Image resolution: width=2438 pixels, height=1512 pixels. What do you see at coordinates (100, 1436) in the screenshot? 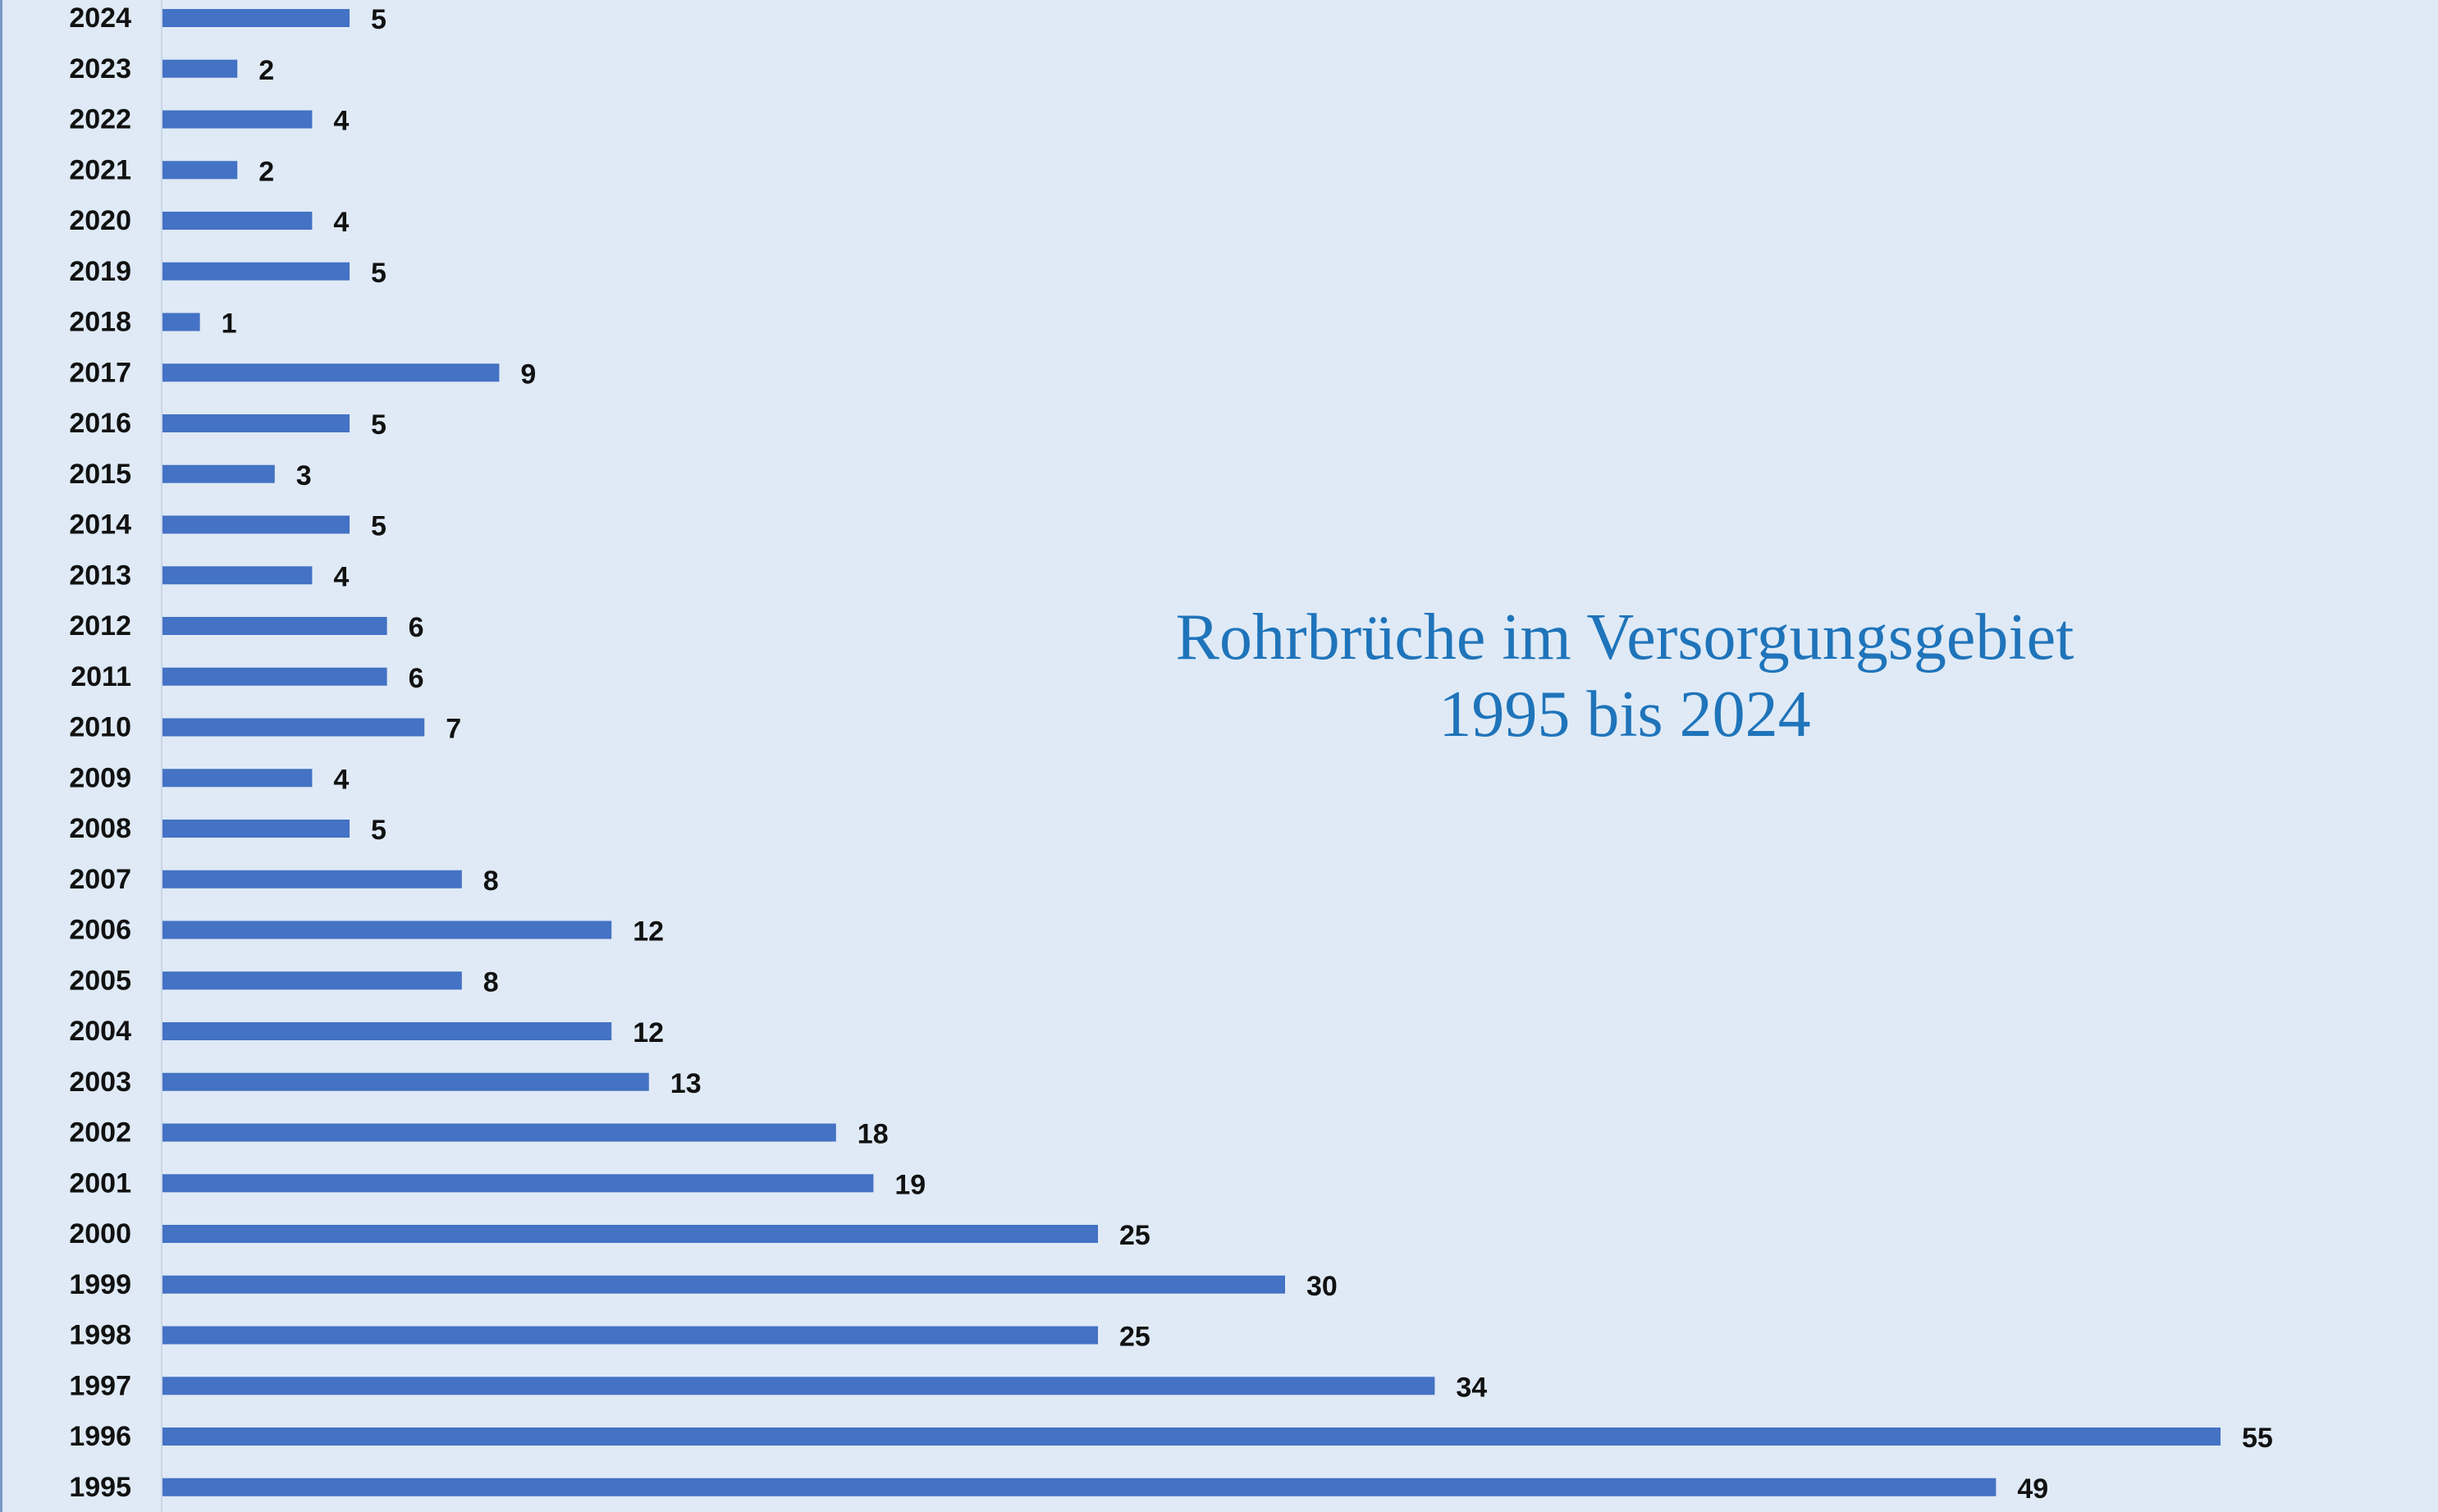
I see `y-tick-label-1996: 1996` at bounding box center [100, 1436].